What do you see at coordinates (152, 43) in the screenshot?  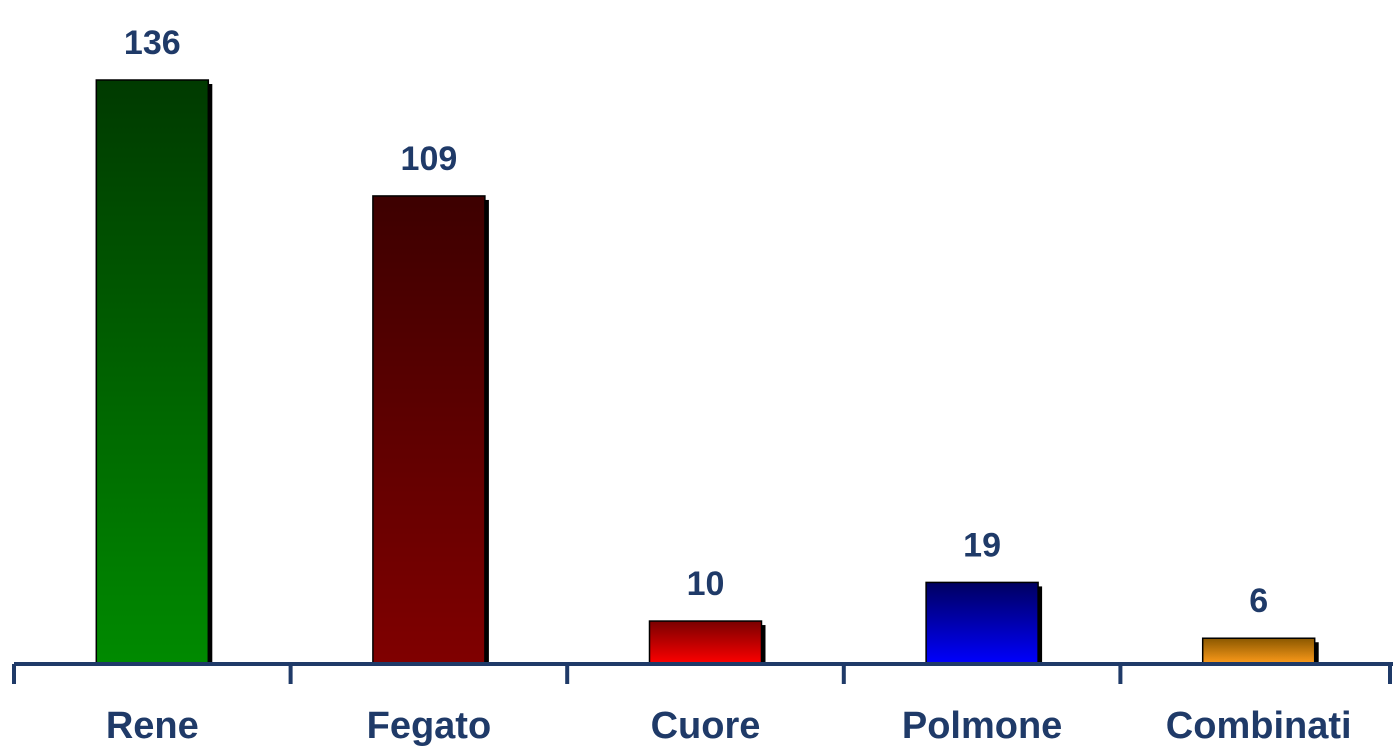 I see `value-label-rene: 136` at bounding box center [152, 43].